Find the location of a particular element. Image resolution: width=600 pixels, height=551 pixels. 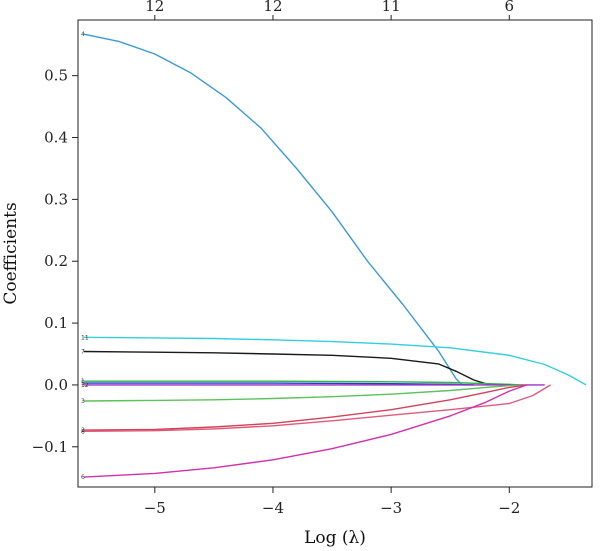

x-tick-label: −4 is located at coordinates (273, 508).